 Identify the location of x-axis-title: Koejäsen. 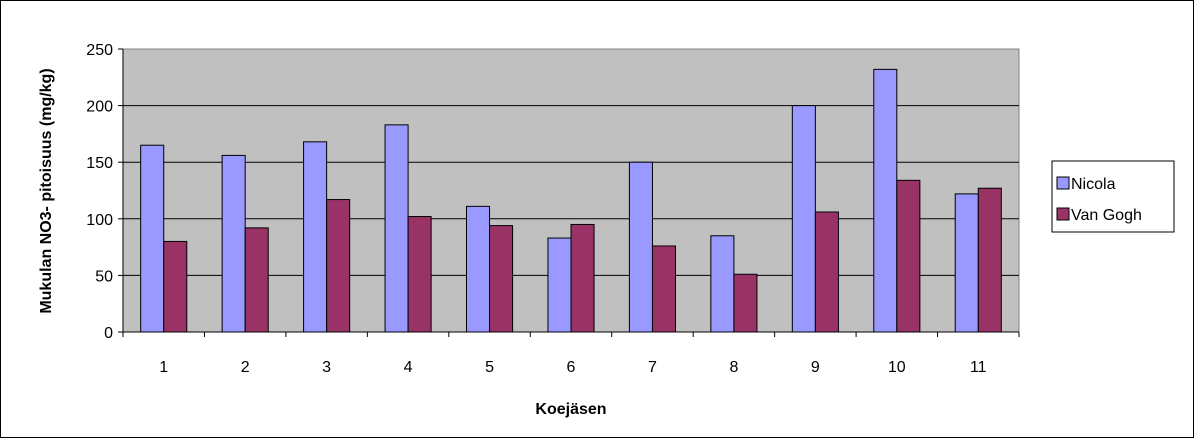
(570, 409).